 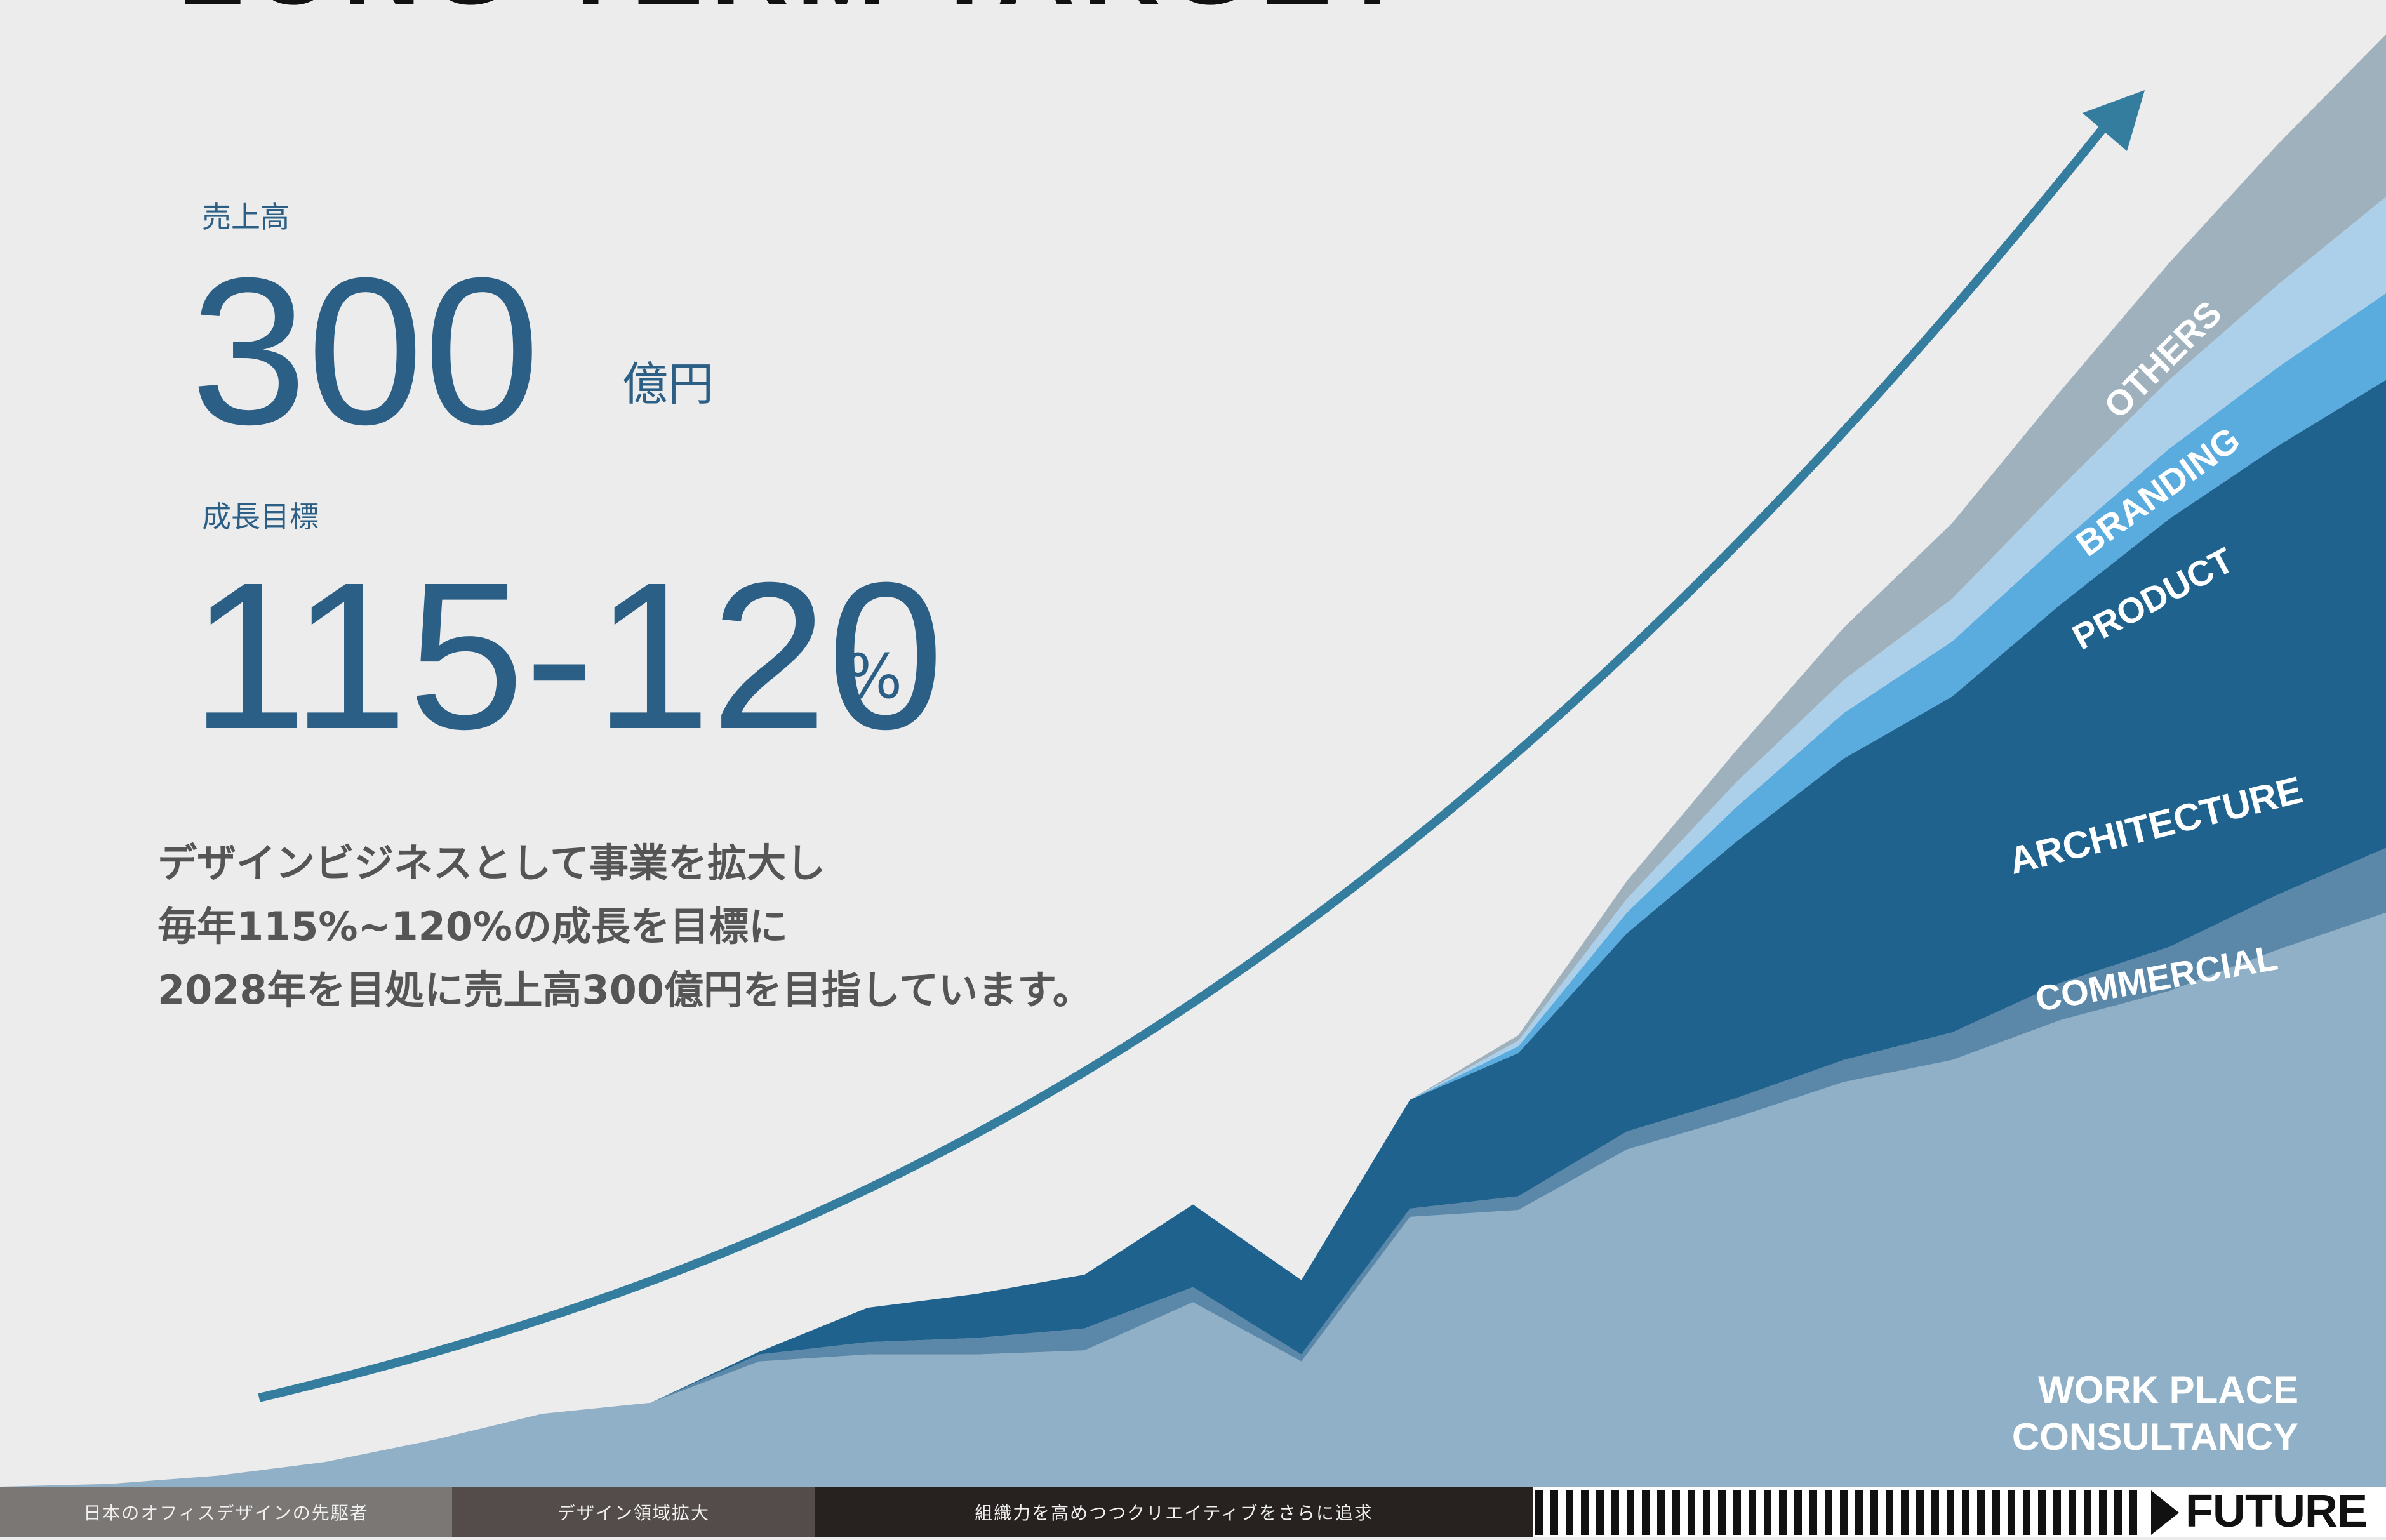 I want to click on description-line-2: 毎年115%~120%の成長を目標に, so click(x=473, y=926).